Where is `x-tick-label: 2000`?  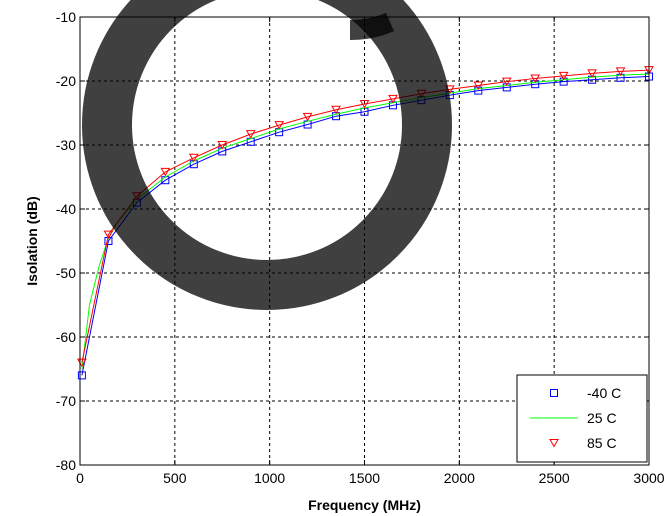
x-tick-label: 2000 is located at coordinates (459, 478).